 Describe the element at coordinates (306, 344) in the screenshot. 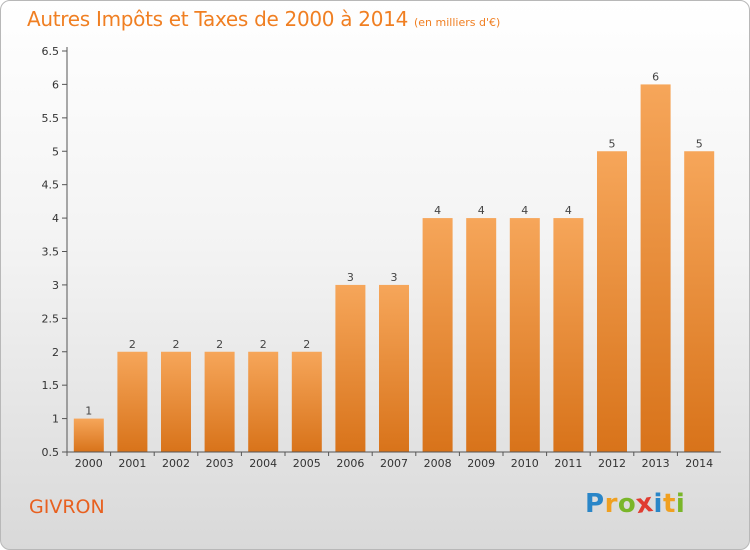

I see `data-label-2005: 2` at that location.